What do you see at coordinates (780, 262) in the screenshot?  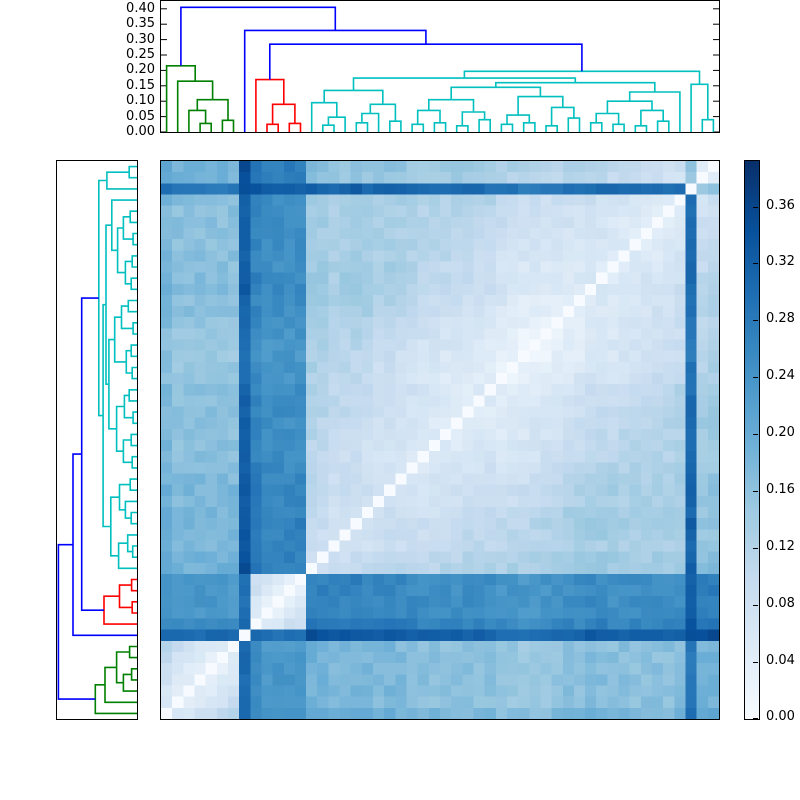 I see `colorbar-tick-label: 0.32` at bounding box center [780, 262].